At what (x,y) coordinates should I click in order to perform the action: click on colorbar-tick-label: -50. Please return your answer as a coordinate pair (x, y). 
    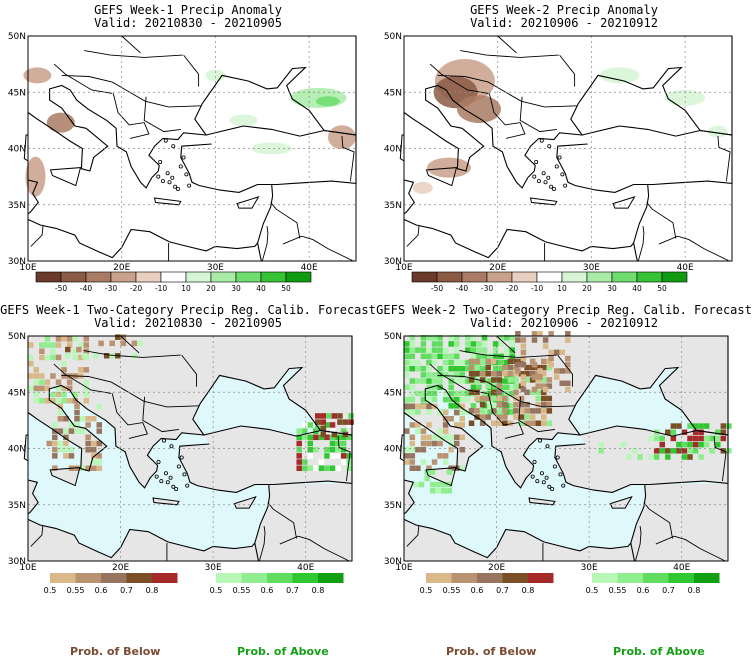
    Looking at the image, I should click on (61, 288).